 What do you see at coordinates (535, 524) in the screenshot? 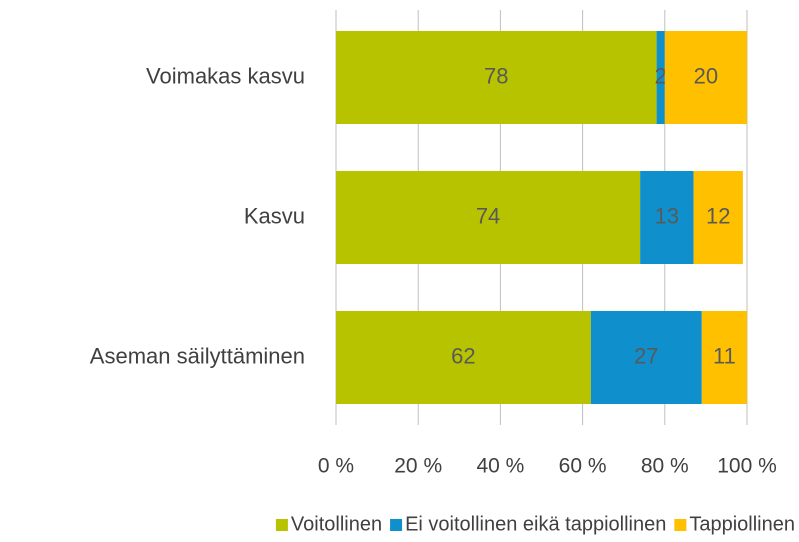
I see `legend-label: Ei voitollinen eikä tappiollinen` at bounding box center [535, 524].